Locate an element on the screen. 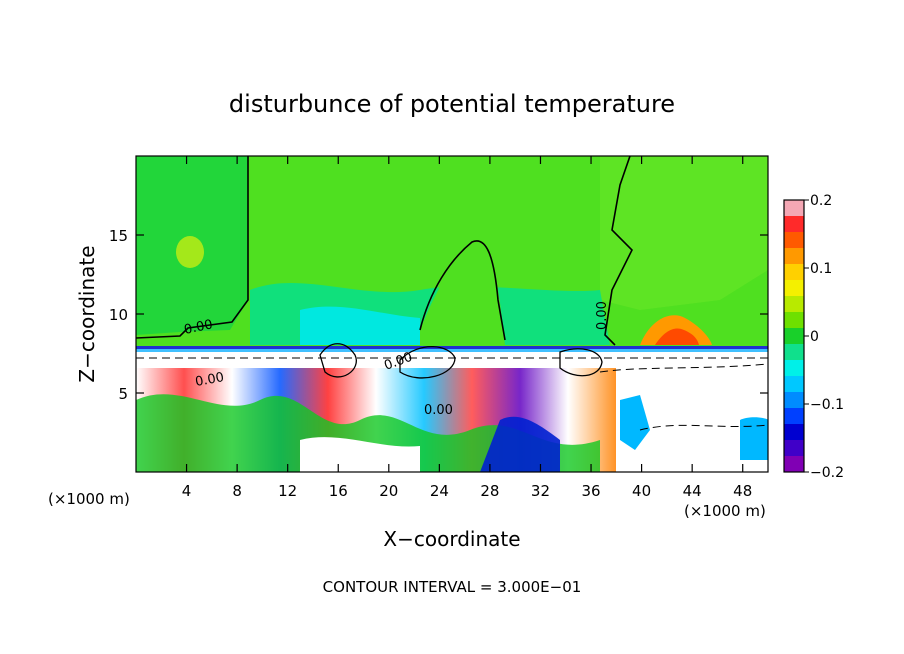 Image resolution: width=904 pixels, height=654 pixels. colorbar-tick-label: 0.2 is located at coordinates (821, 201).